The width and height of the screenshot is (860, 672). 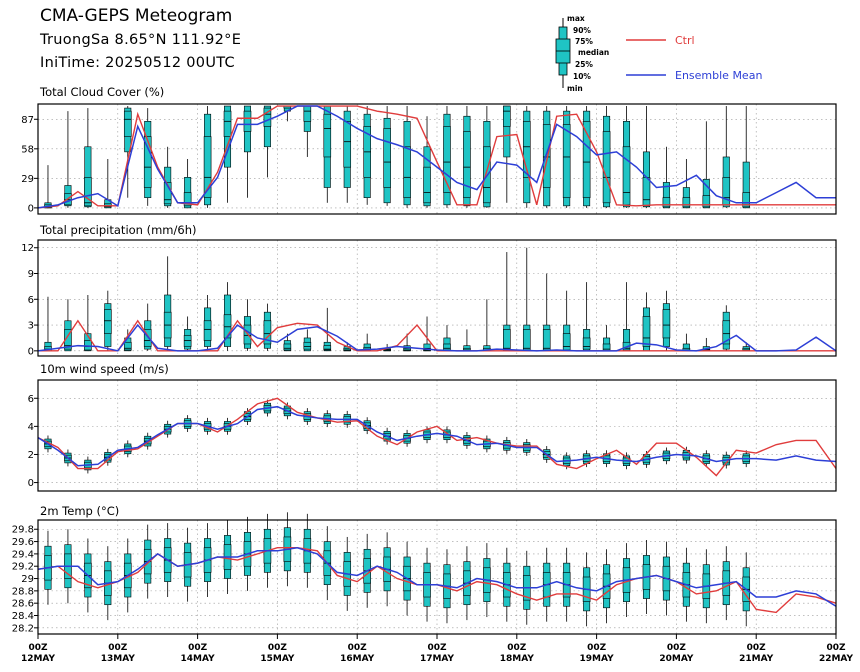 I want to click on legend-label-1: 90%, so click(x=582, y=30).